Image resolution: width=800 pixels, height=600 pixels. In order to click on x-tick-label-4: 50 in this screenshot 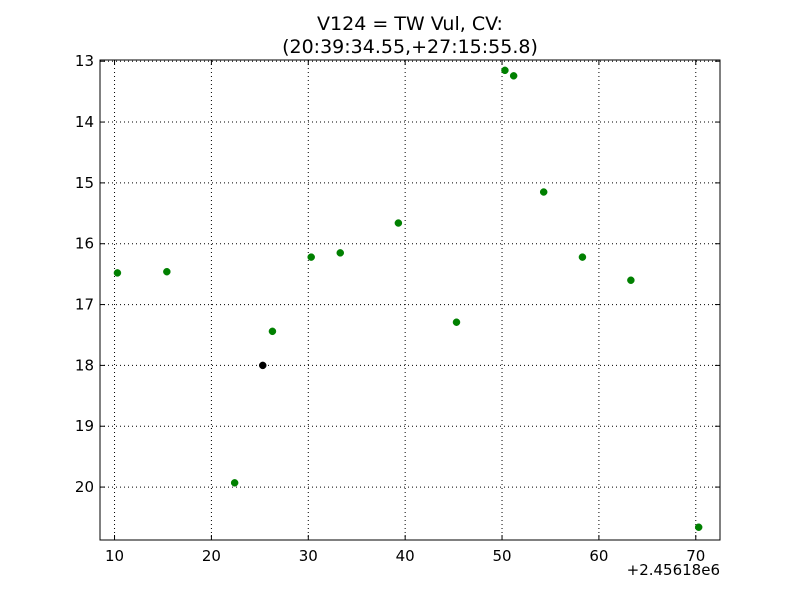, I will do `click(501, 556)`.